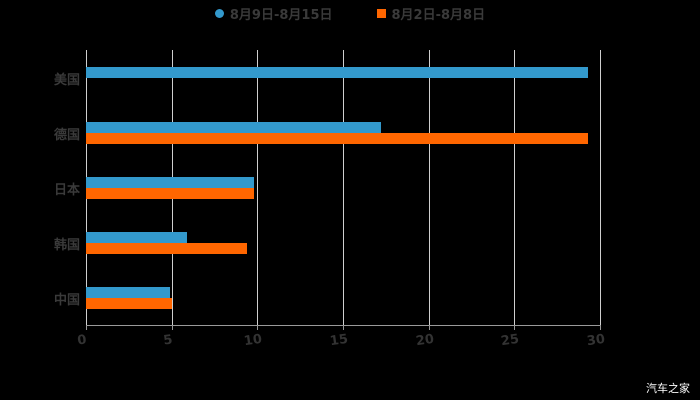 This screenshot has height=400, width=700. Describe the element at coordinates (219, 13) in the screenshot. I see `legend-marker-circle-icon` at that location.